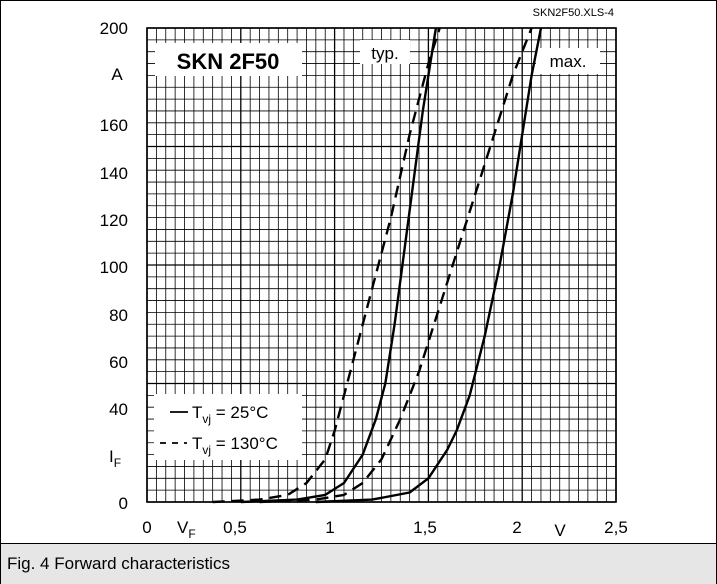 This screenshot has width=717, height=584. I want to click on y-tick-label: 140, so click(114, 173).